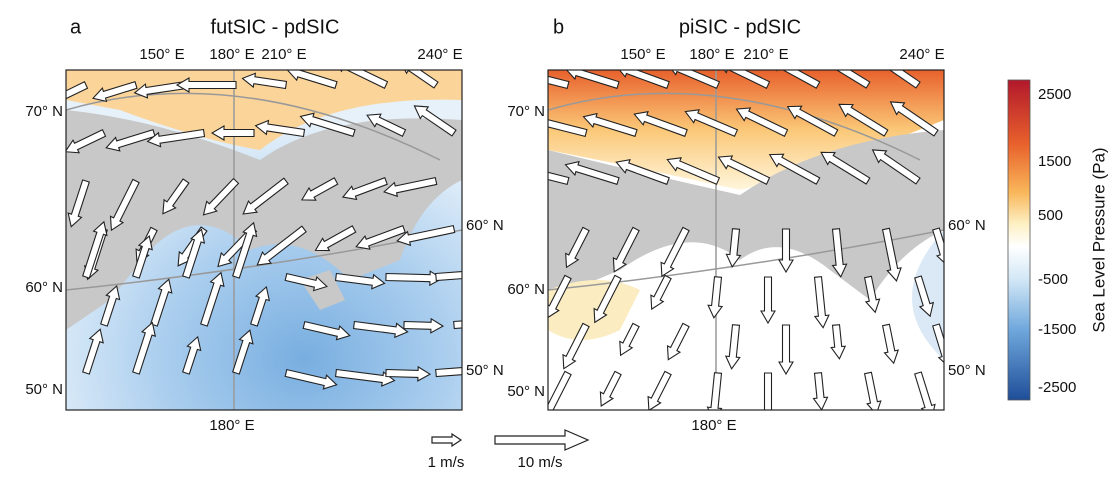 The height and width of the screenshot is (477, 1114). I want to click on legend-label: 1 m/s, so click(446, 462).